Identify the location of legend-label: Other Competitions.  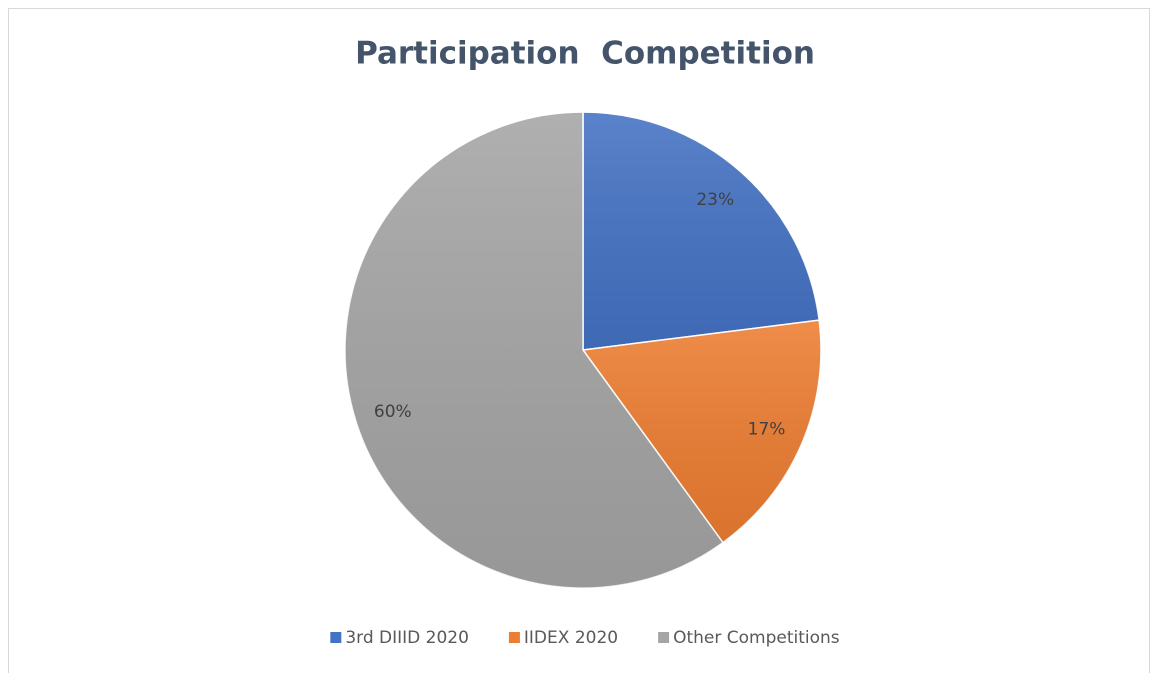
(756, 638).